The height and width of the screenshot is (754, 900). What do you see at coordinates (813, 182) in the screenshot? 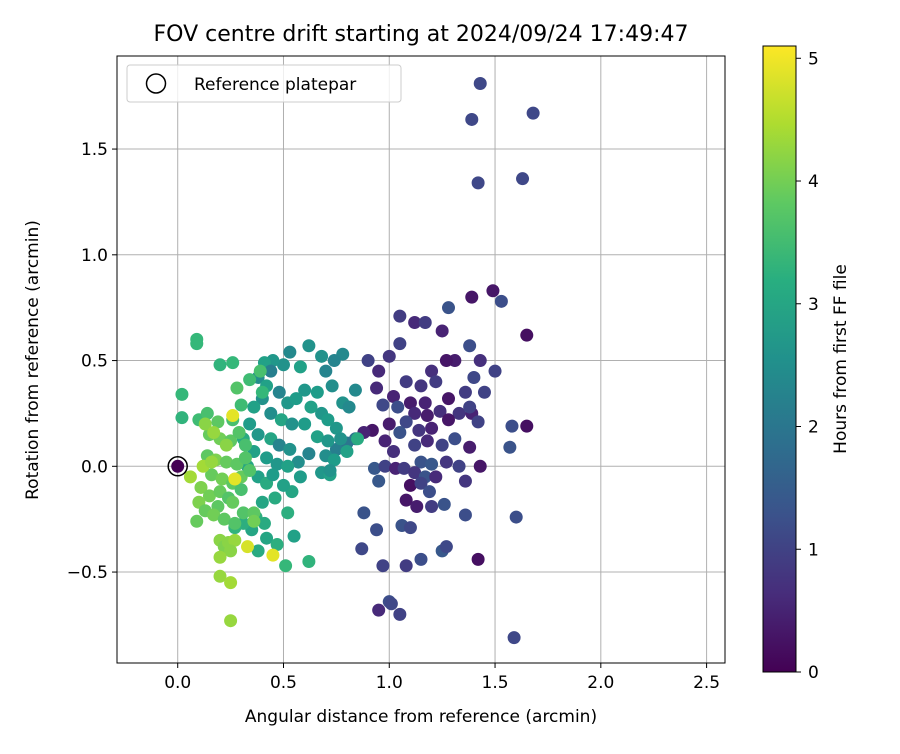
I see `colorbar-tick-label: 4` at bounding box center [813, 182].